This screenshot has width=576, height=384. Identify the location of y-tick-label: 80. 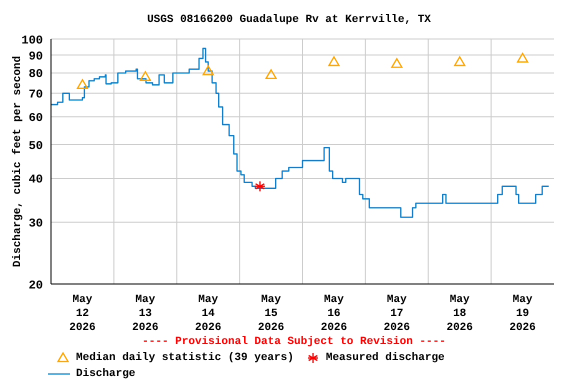
(35, 74).